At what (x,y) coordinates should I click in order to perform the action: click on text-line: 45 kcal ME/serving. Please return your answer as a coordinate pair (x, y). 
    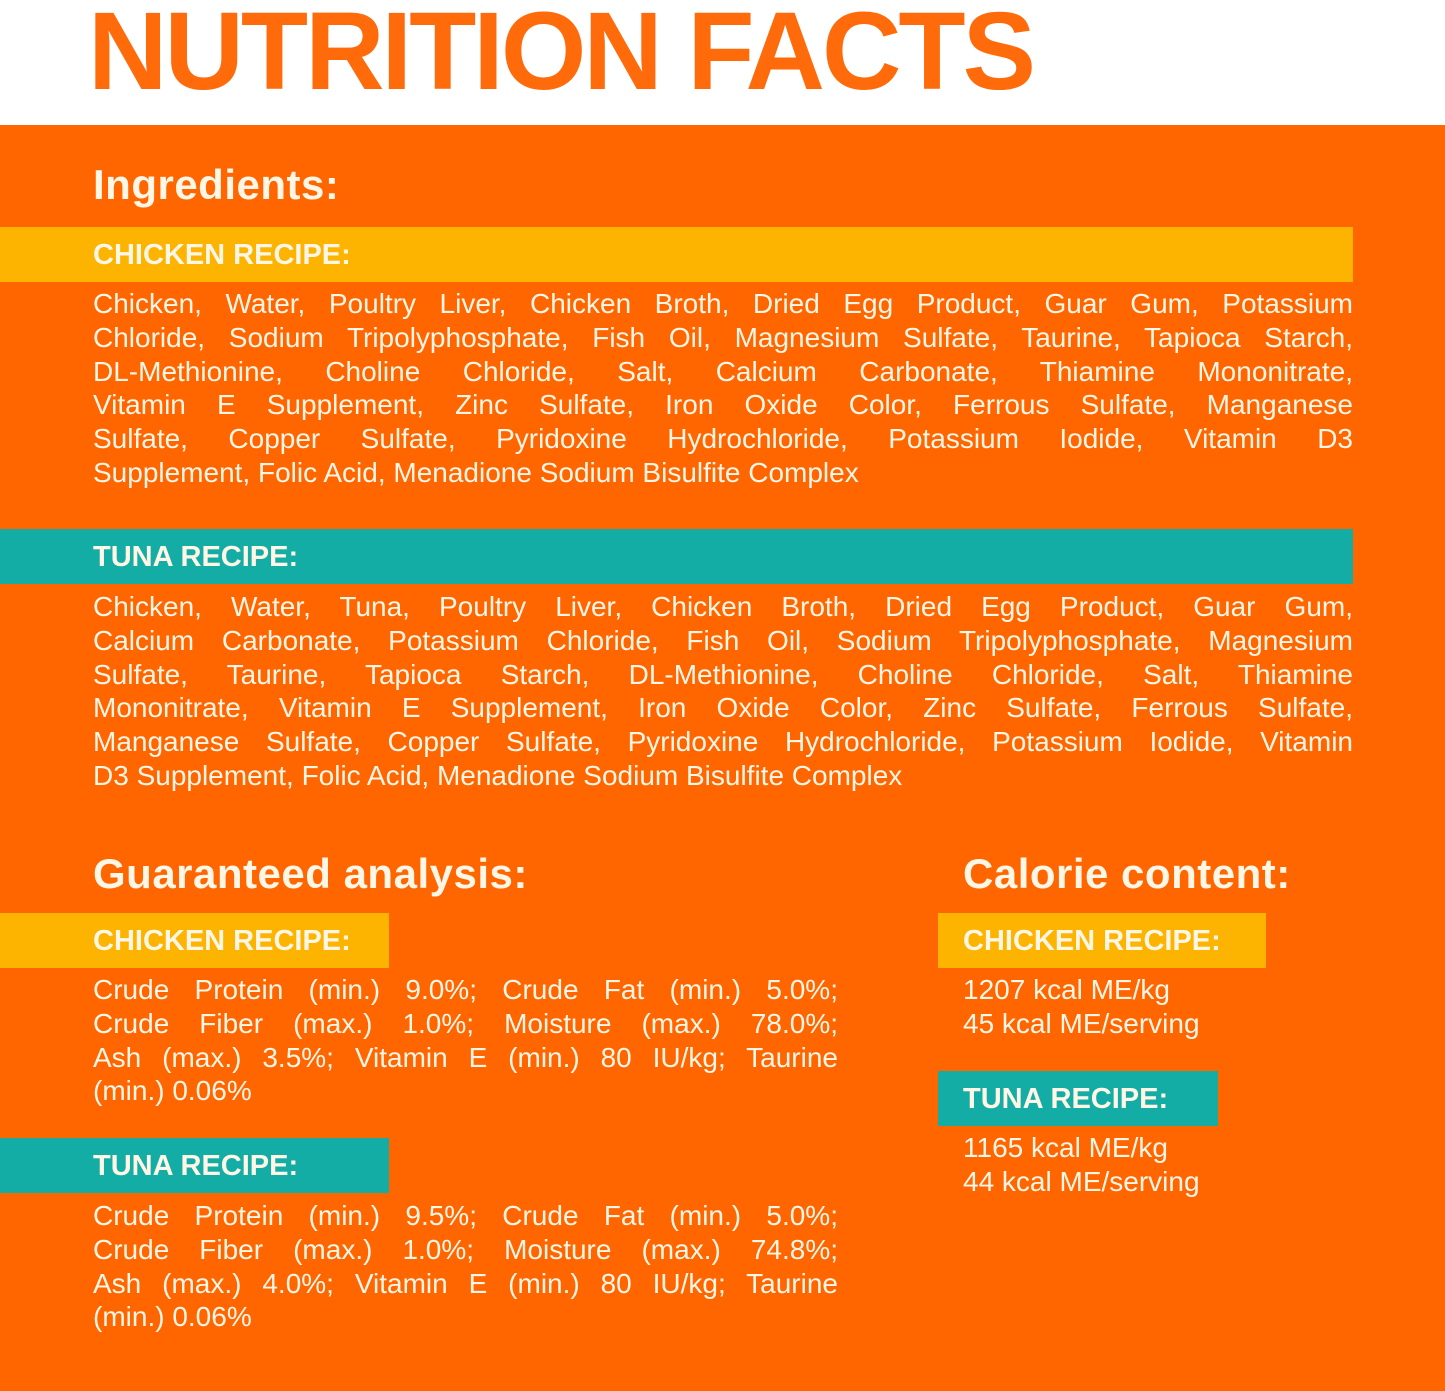
    Looking at the image, I should click on (1081, 1023).